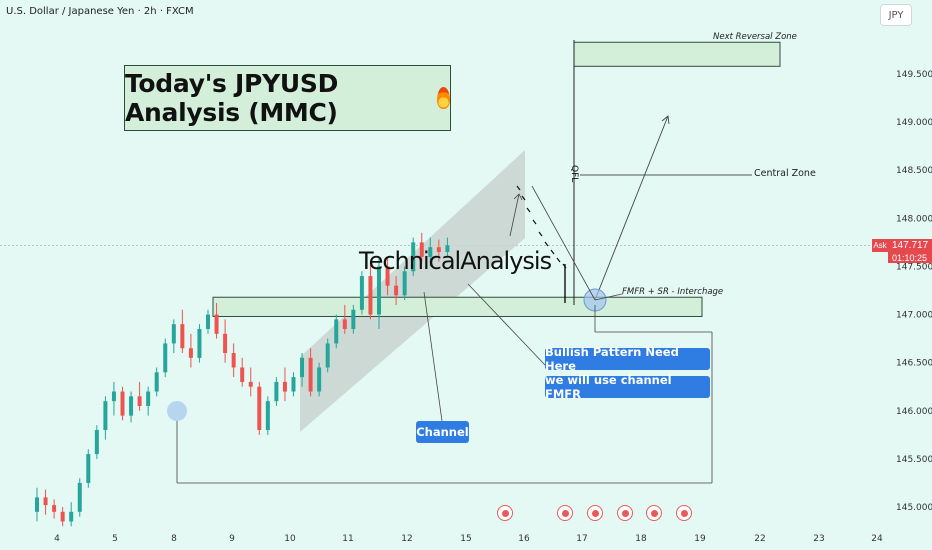 The height and width of the screenshot is (550, 932). Describe the element at coordinates (914, 75) in the screenshot. I see `y-tick-label: 149.500` at that location.